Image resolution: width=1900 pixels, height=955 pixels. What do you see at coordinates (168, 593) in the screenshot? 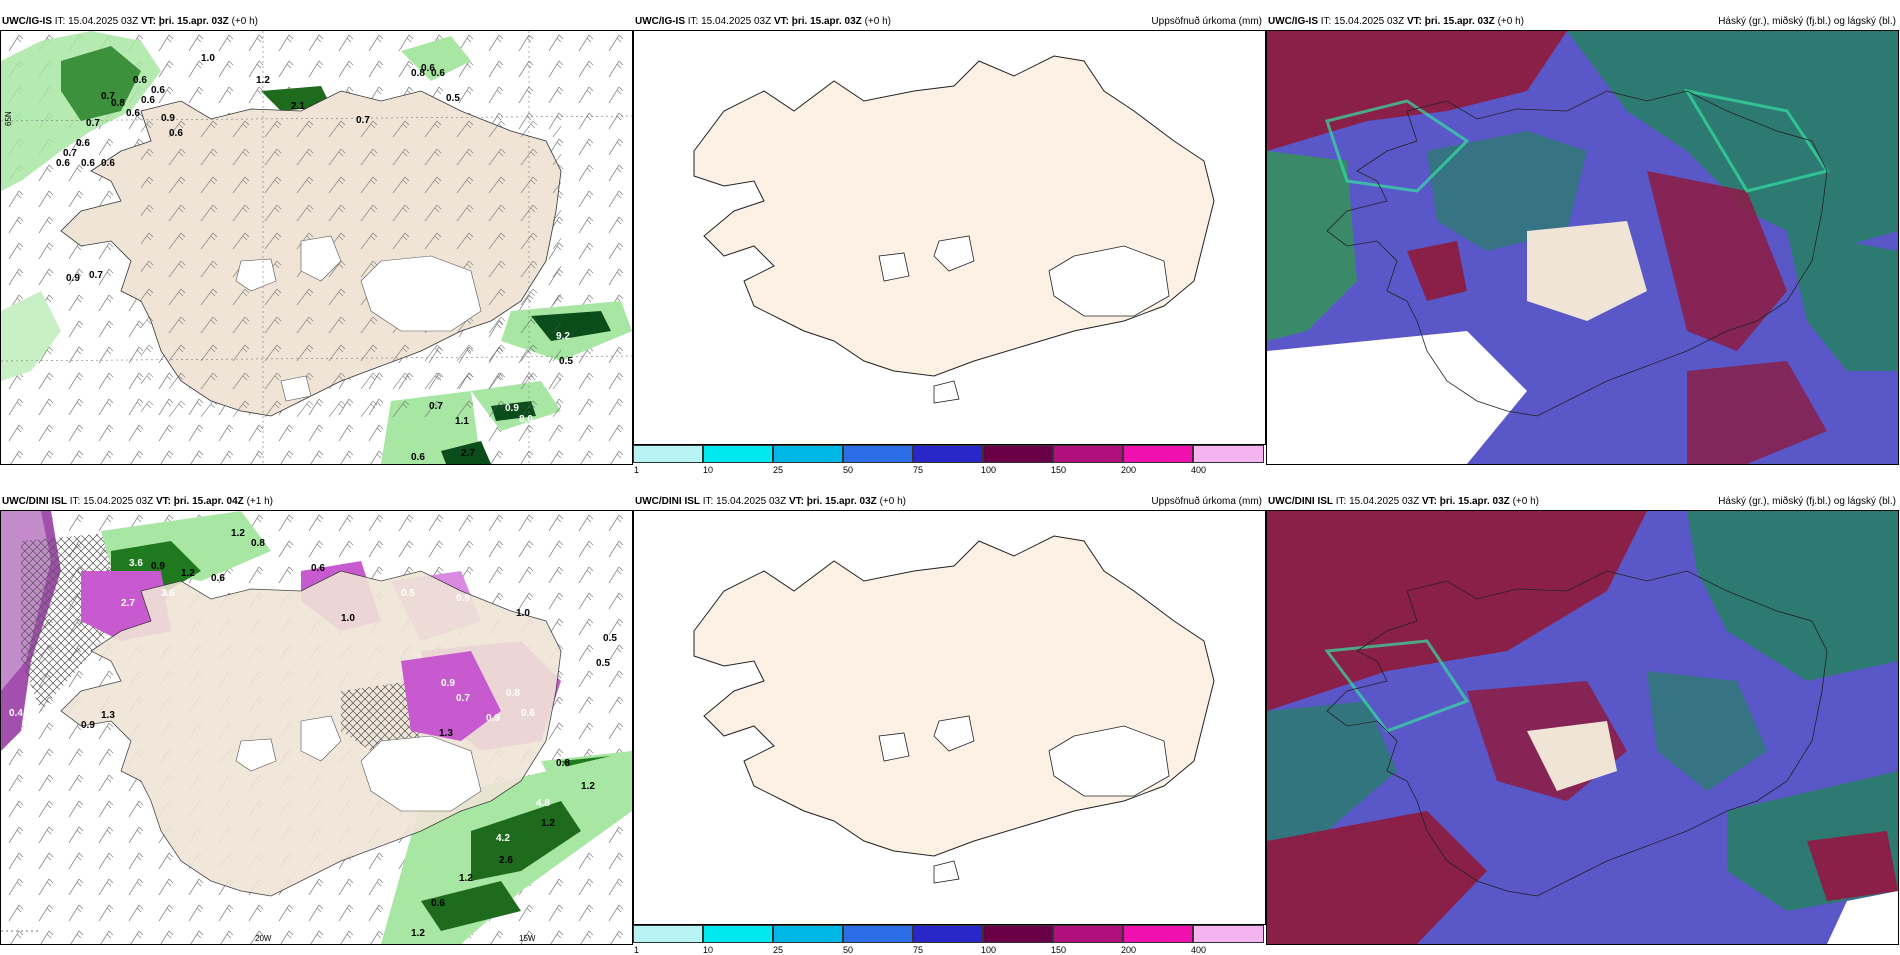
I see `precip-label: 3.6` at bounding box center [168, 593].